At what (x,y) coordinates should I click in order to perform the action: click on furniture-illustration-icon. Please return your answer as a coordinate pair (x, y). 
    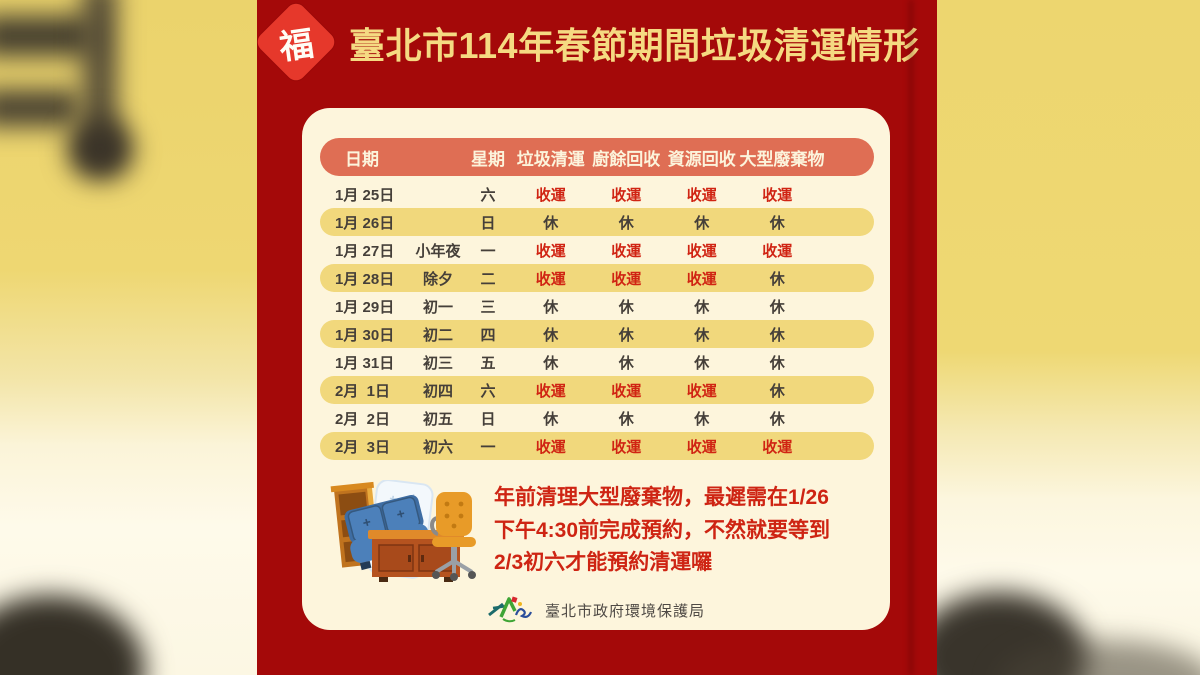
    Looking at the image, I should click on (403, 531).